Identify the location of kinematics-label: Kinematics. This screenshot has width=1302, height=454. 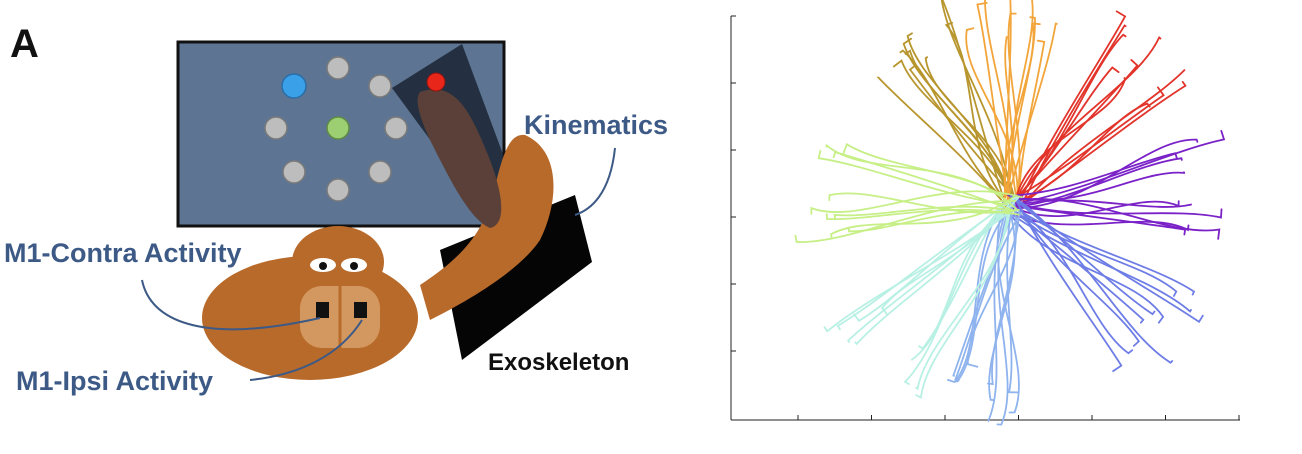
(596, 125).